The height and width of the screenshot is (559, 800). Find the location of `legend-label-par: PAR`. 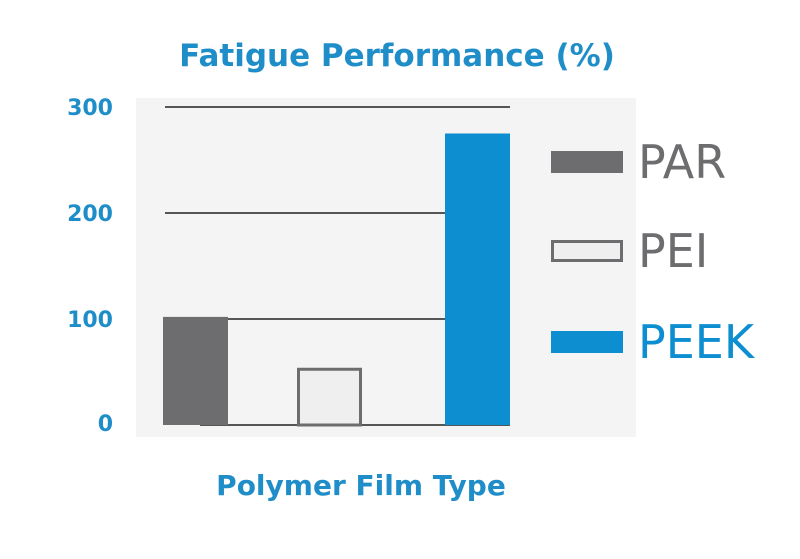

legend-label-par: PAR is located at coordinates (682, 162).